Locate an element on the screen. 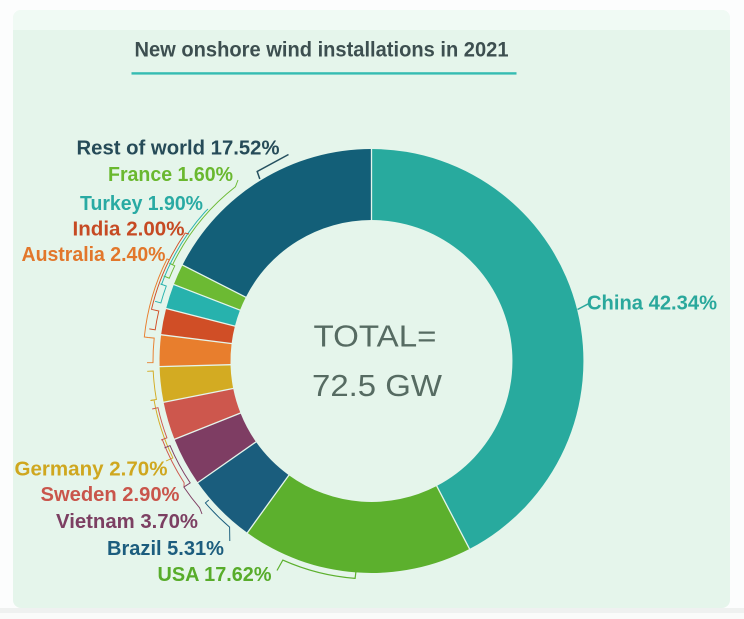  svg-text: Brazil 5.31% is located at coordinates (165, 548).